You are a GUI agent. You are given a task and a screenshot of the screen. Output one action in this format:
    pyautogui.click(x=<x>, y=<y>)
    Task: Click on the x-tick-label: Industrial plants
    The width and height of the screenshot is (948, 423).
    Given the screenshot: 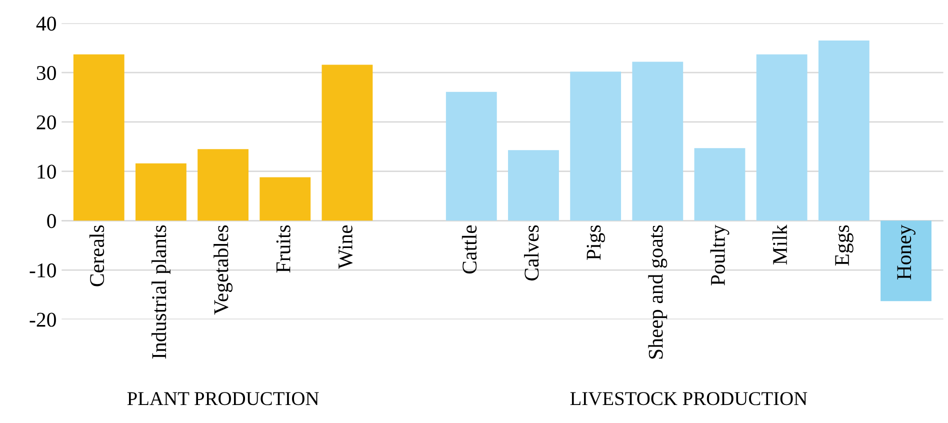 What is the action you would take?
    pyautogui.click(x=161, y=292)
    